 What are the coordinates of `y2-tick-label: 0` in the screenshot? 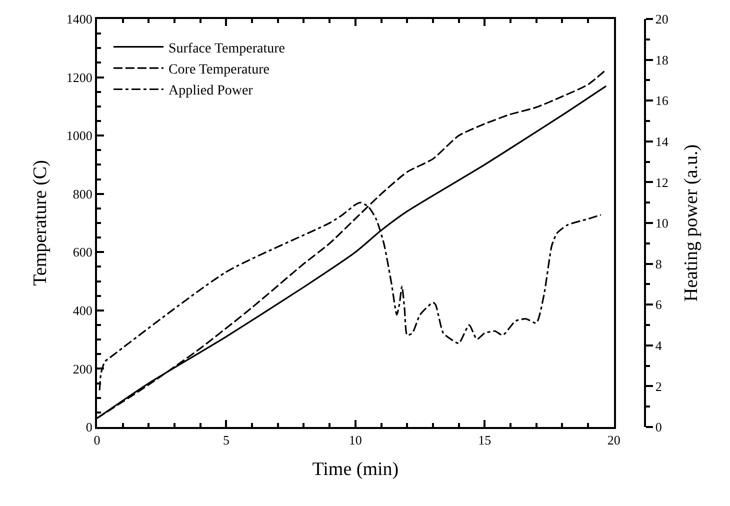 It's located at (658, 427).